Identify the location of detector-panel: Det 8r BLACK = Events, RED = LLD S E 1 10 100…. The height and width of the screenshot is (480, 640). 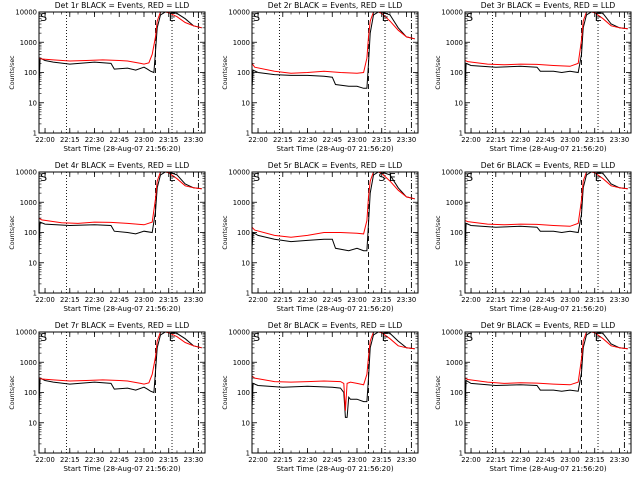
(319, 400).